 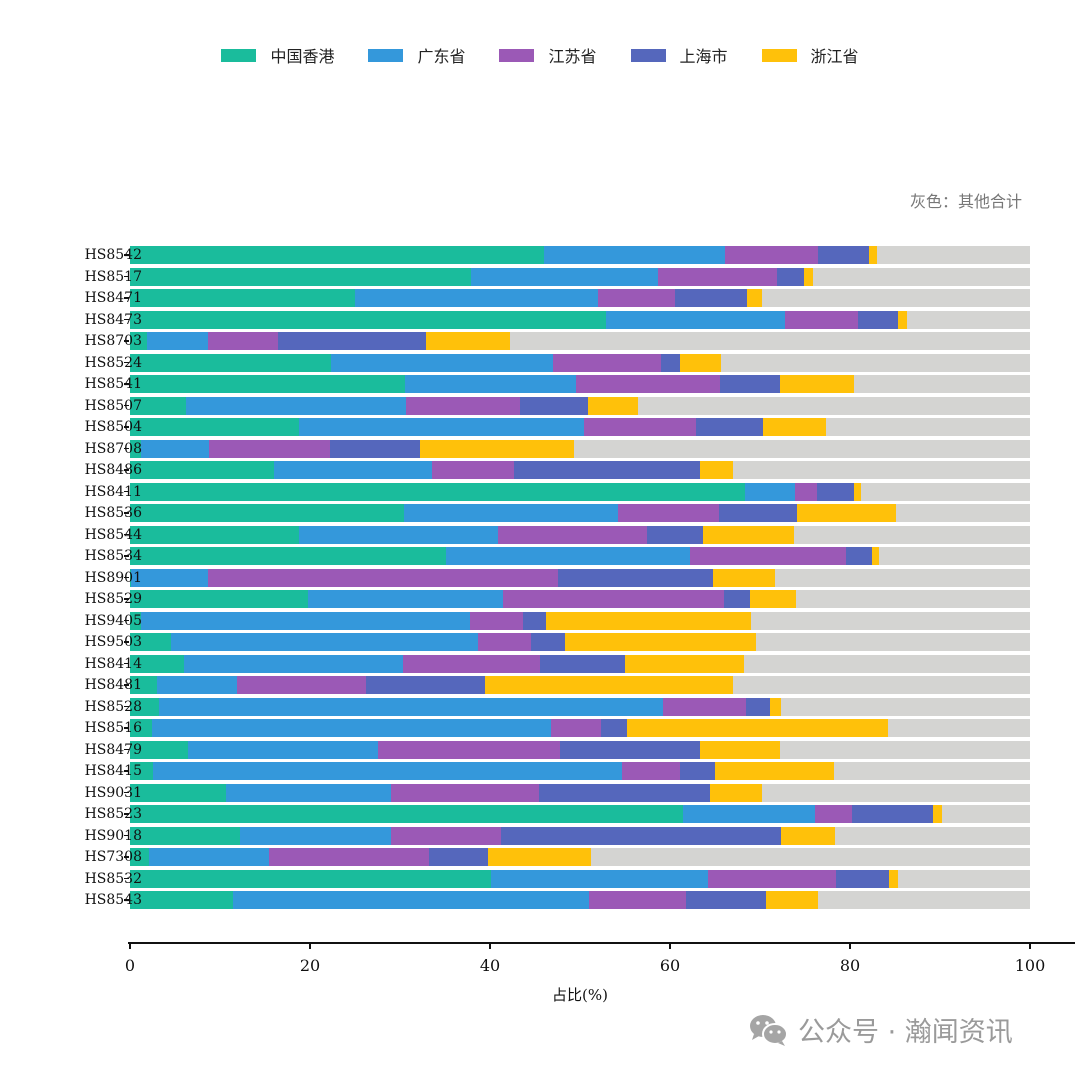 I want to click on legend: 中国香港 广东省 江苏省 上海市 浙江省, so click(x=540, y=55).